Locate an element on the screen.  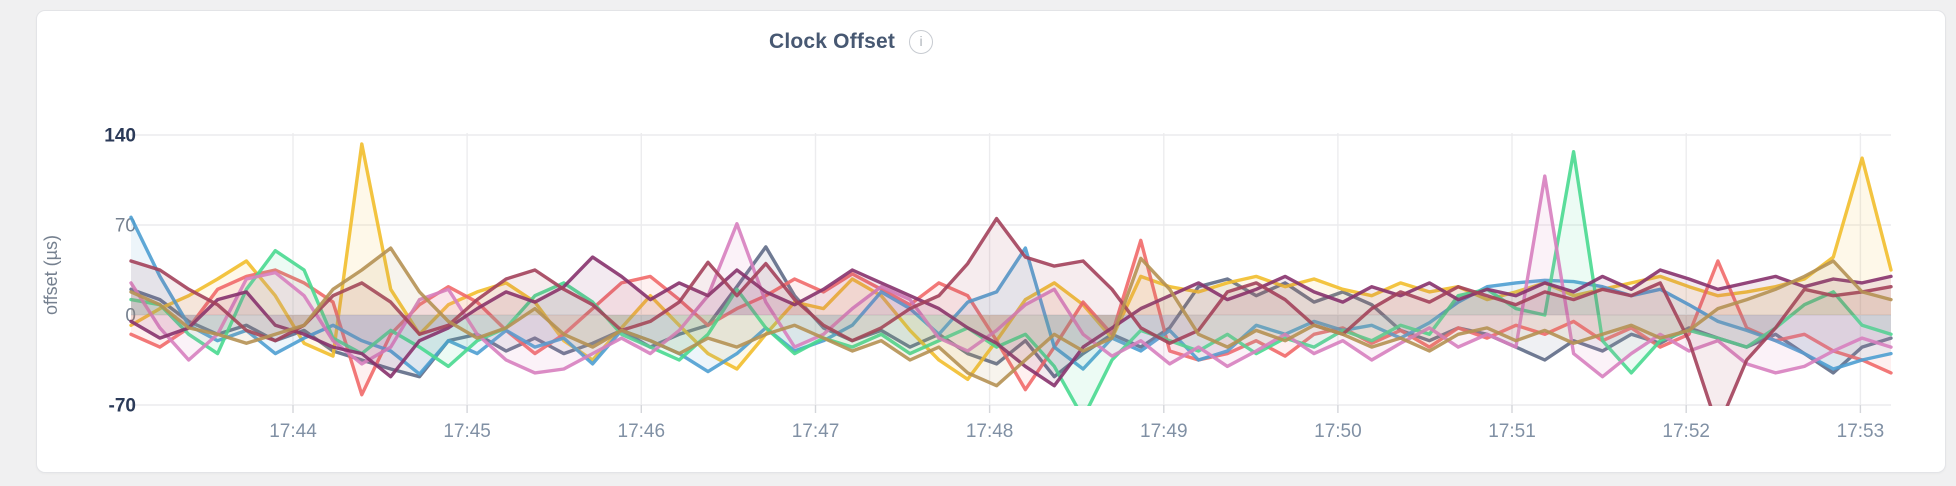
x-tick-label: 17:53 is located at coordinates (1861, 431).